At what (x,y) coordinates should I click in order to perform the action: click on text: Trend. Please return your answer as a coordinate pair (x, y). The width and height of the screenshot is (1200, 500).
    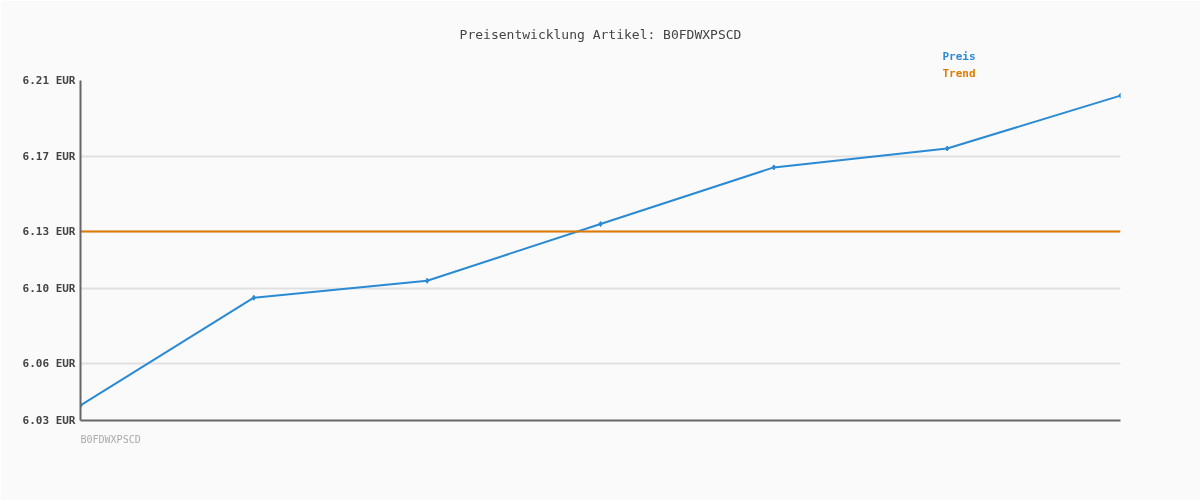
    Looking at the image, I should click on (959, 73).